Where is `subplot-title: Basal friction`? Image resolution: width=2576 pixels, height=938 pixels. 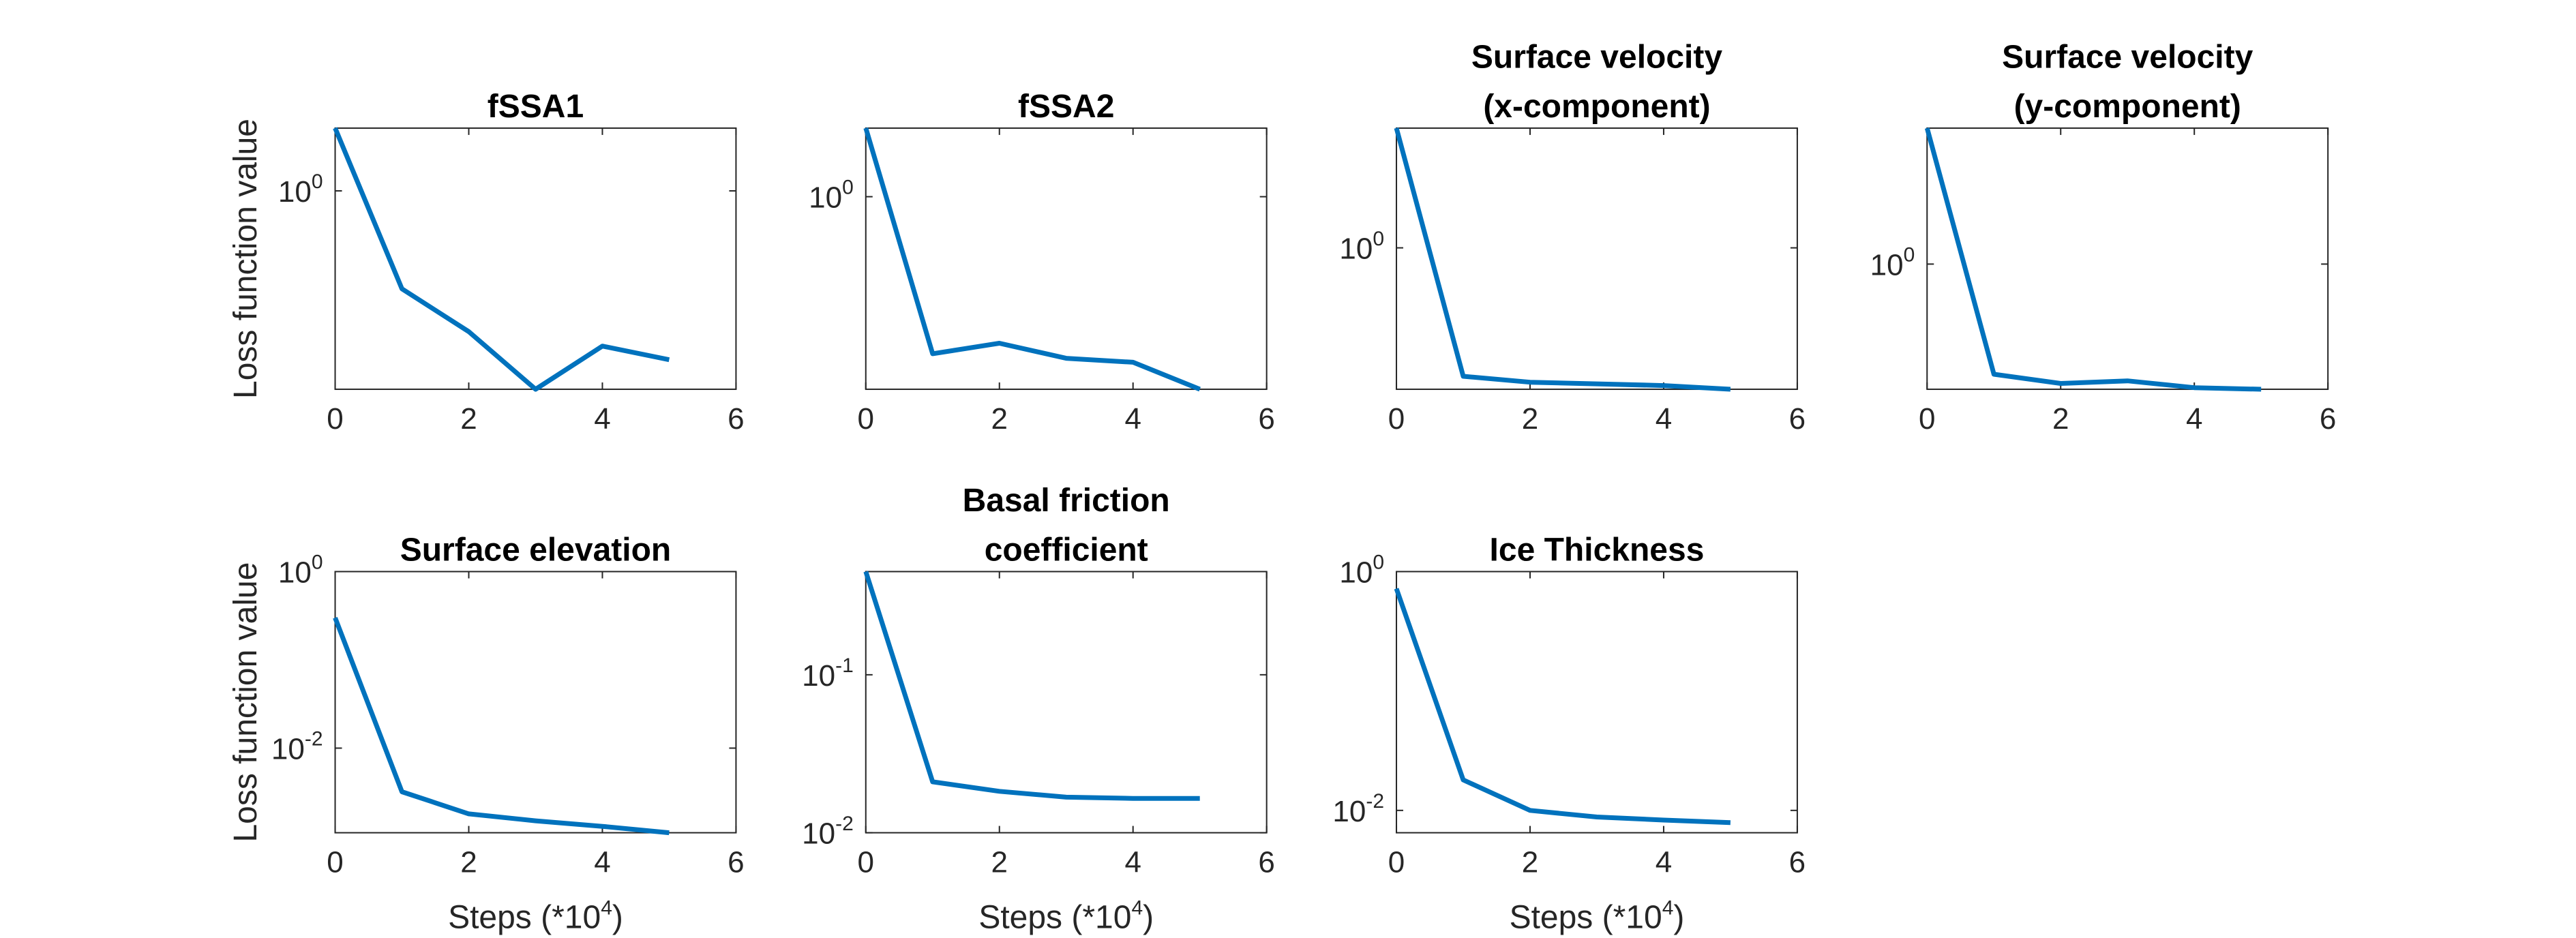 subplot-title: Basal friction is located at coordinates (1066, 501).